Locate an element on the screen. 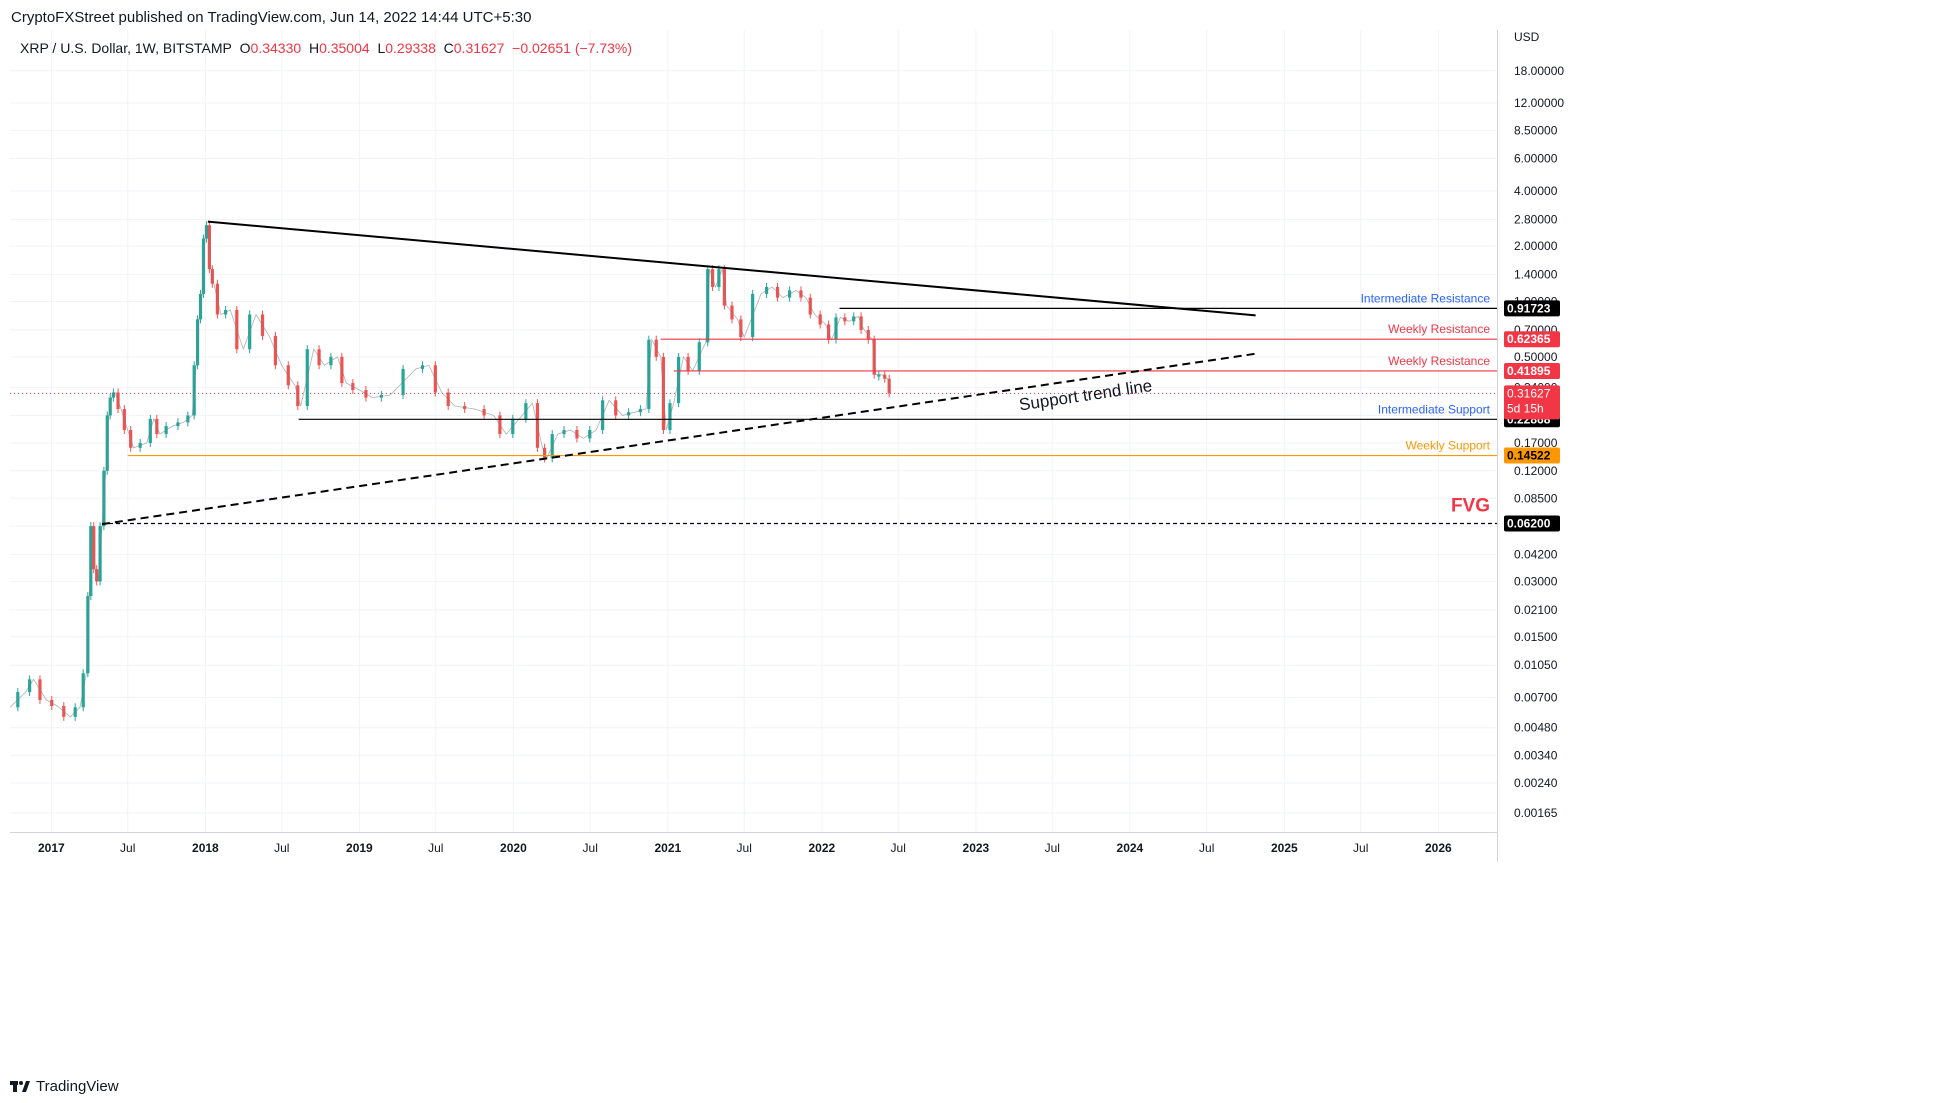 The width and height of the screenshot is (1940, 1103). low-label: L is located at coordinates (381, 48).